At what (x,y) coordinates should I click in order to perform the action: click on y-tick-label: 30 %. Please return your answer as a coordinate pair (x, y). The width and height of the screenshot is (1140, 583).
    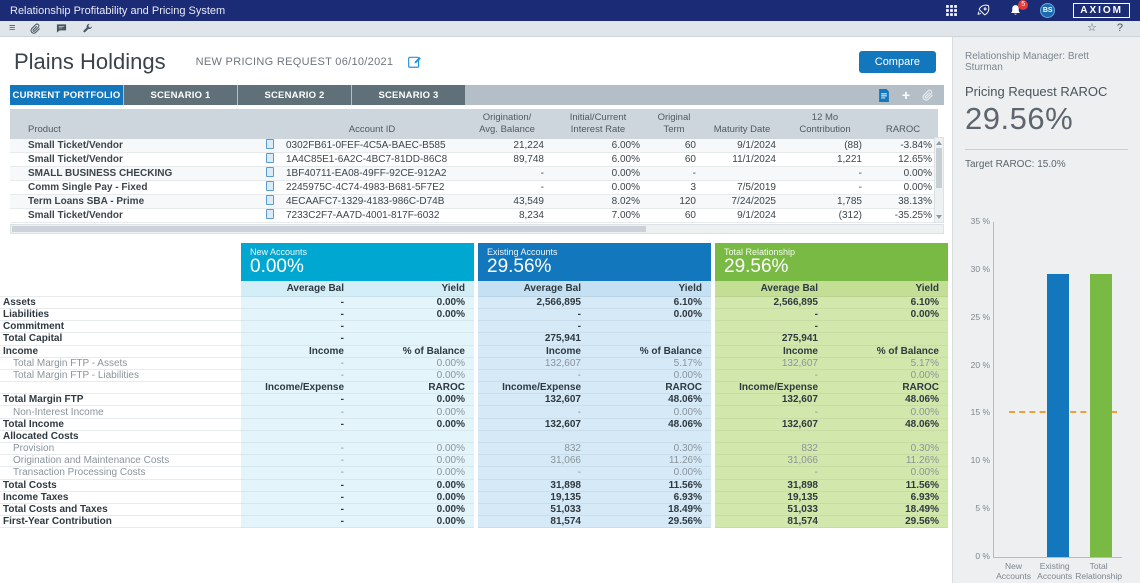
    Looking at the image, I should click on (980, 268).